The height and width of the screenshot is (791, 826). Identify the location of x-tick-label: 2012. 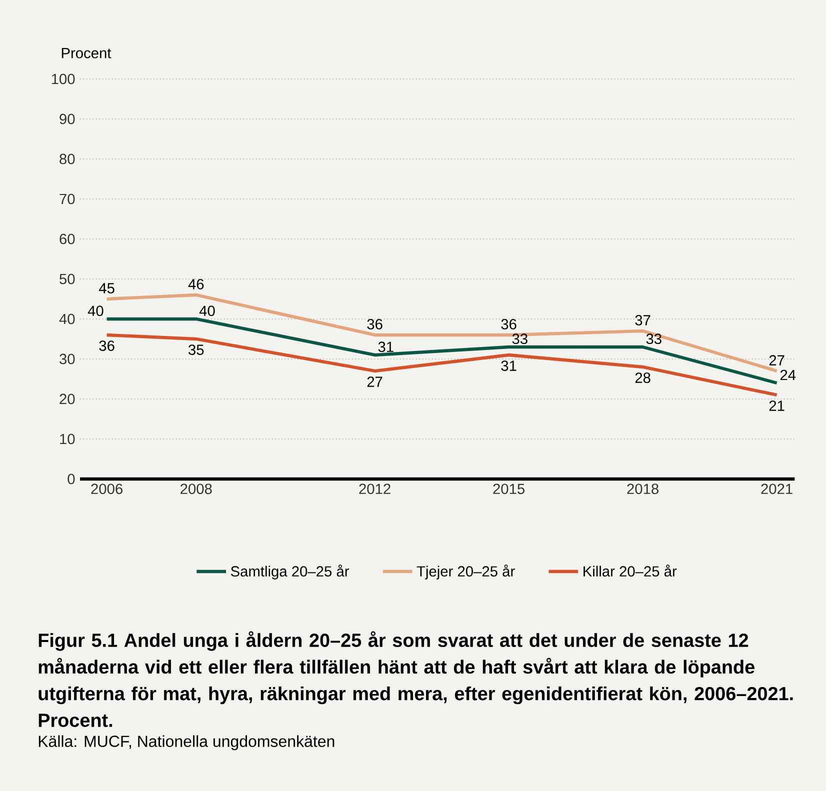
(374, 489).